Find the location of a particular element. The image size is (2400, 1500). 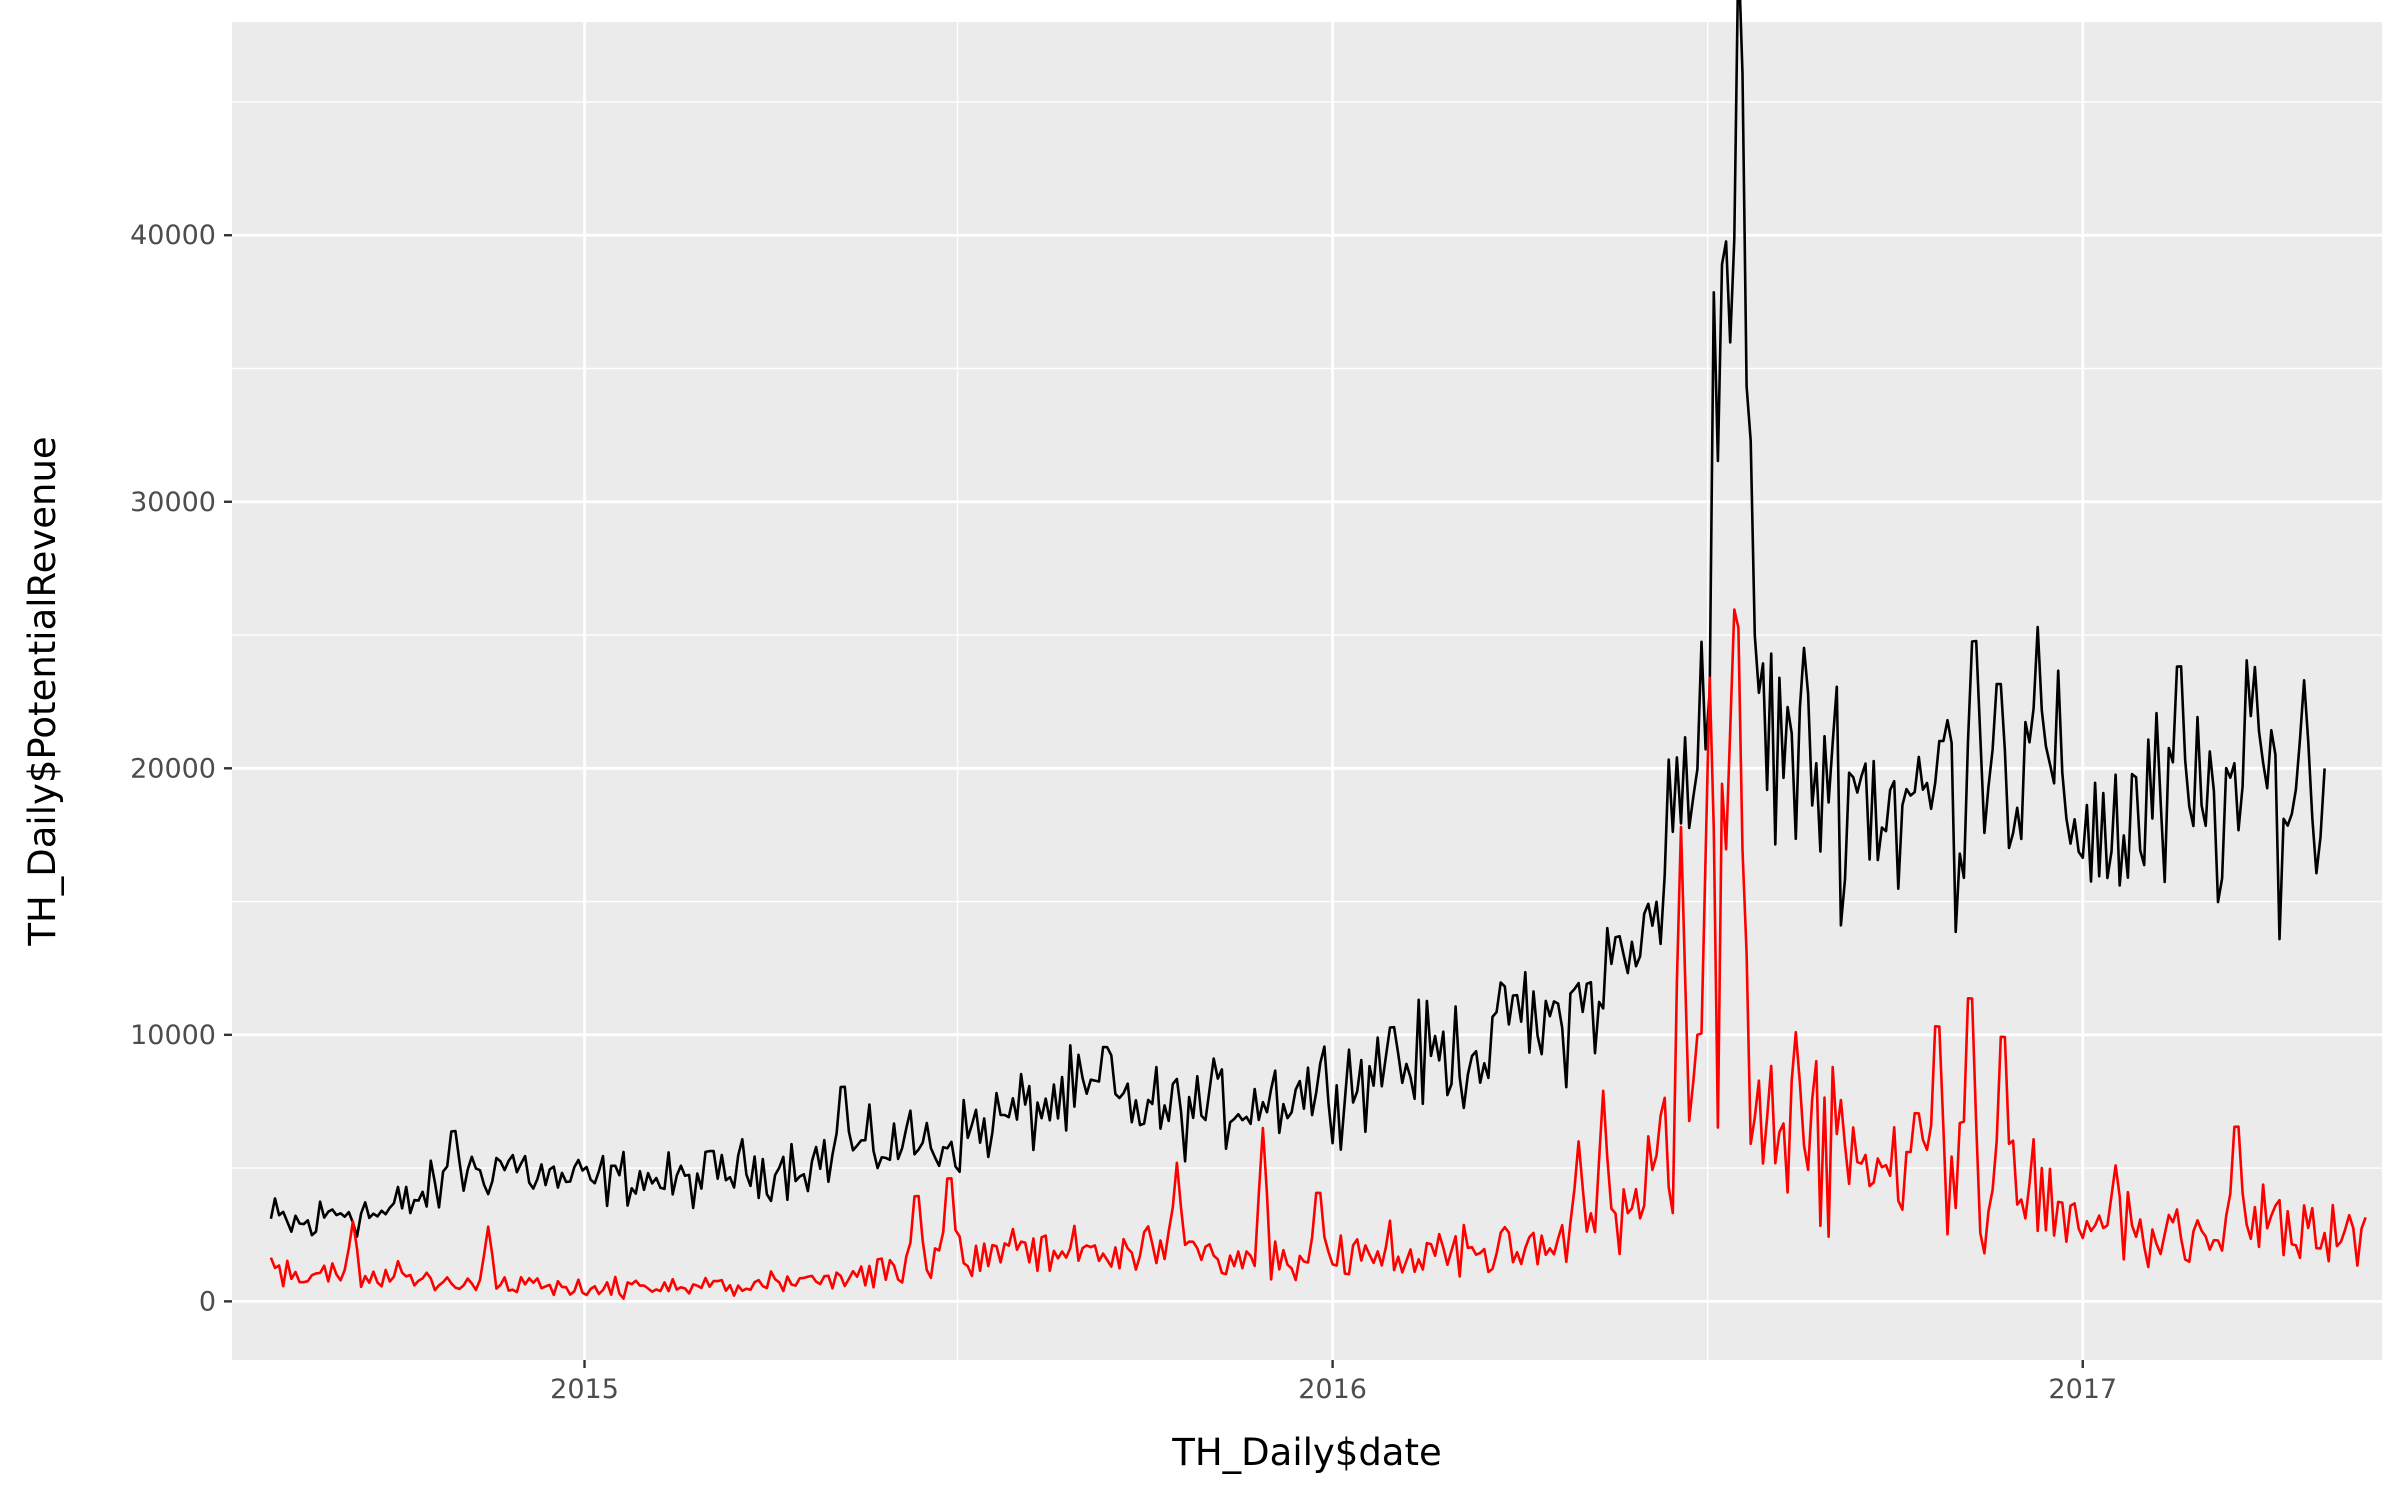

y-tick-label: 30000 is located at coordinates (173, 502).